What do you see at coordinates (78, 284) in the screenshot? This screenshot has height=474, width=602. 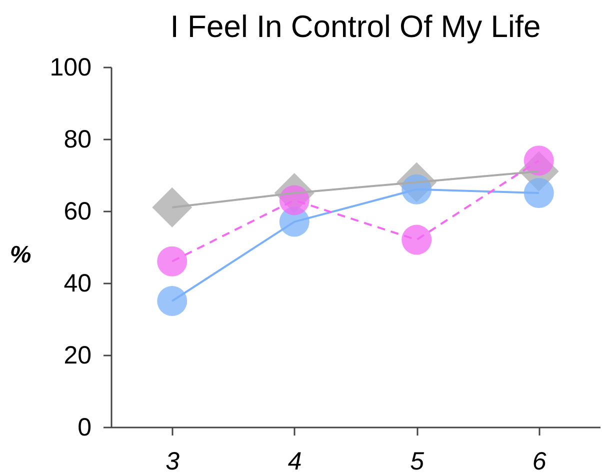 I see `y-tick-label: 40` at bounding box center [78, 284].